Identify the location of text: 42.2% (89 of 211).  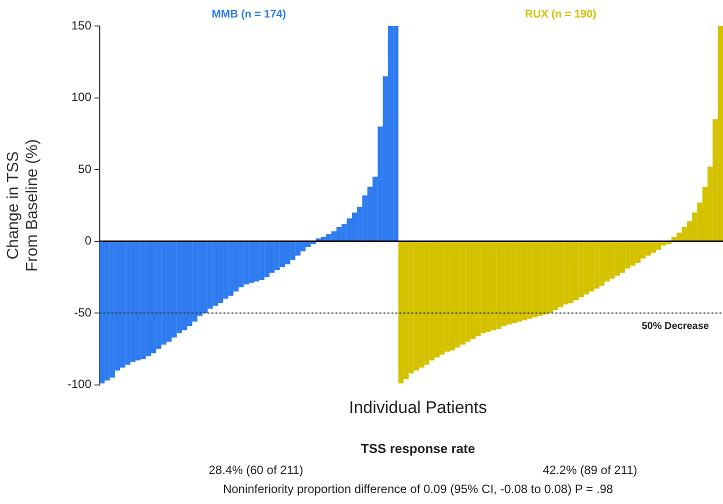
(590, 470).